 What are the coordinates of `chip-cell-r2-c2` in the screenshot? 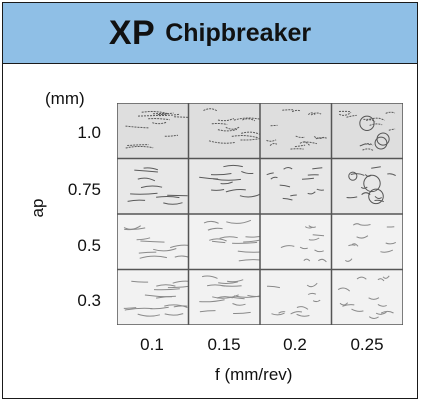 It's located at (296, 242).